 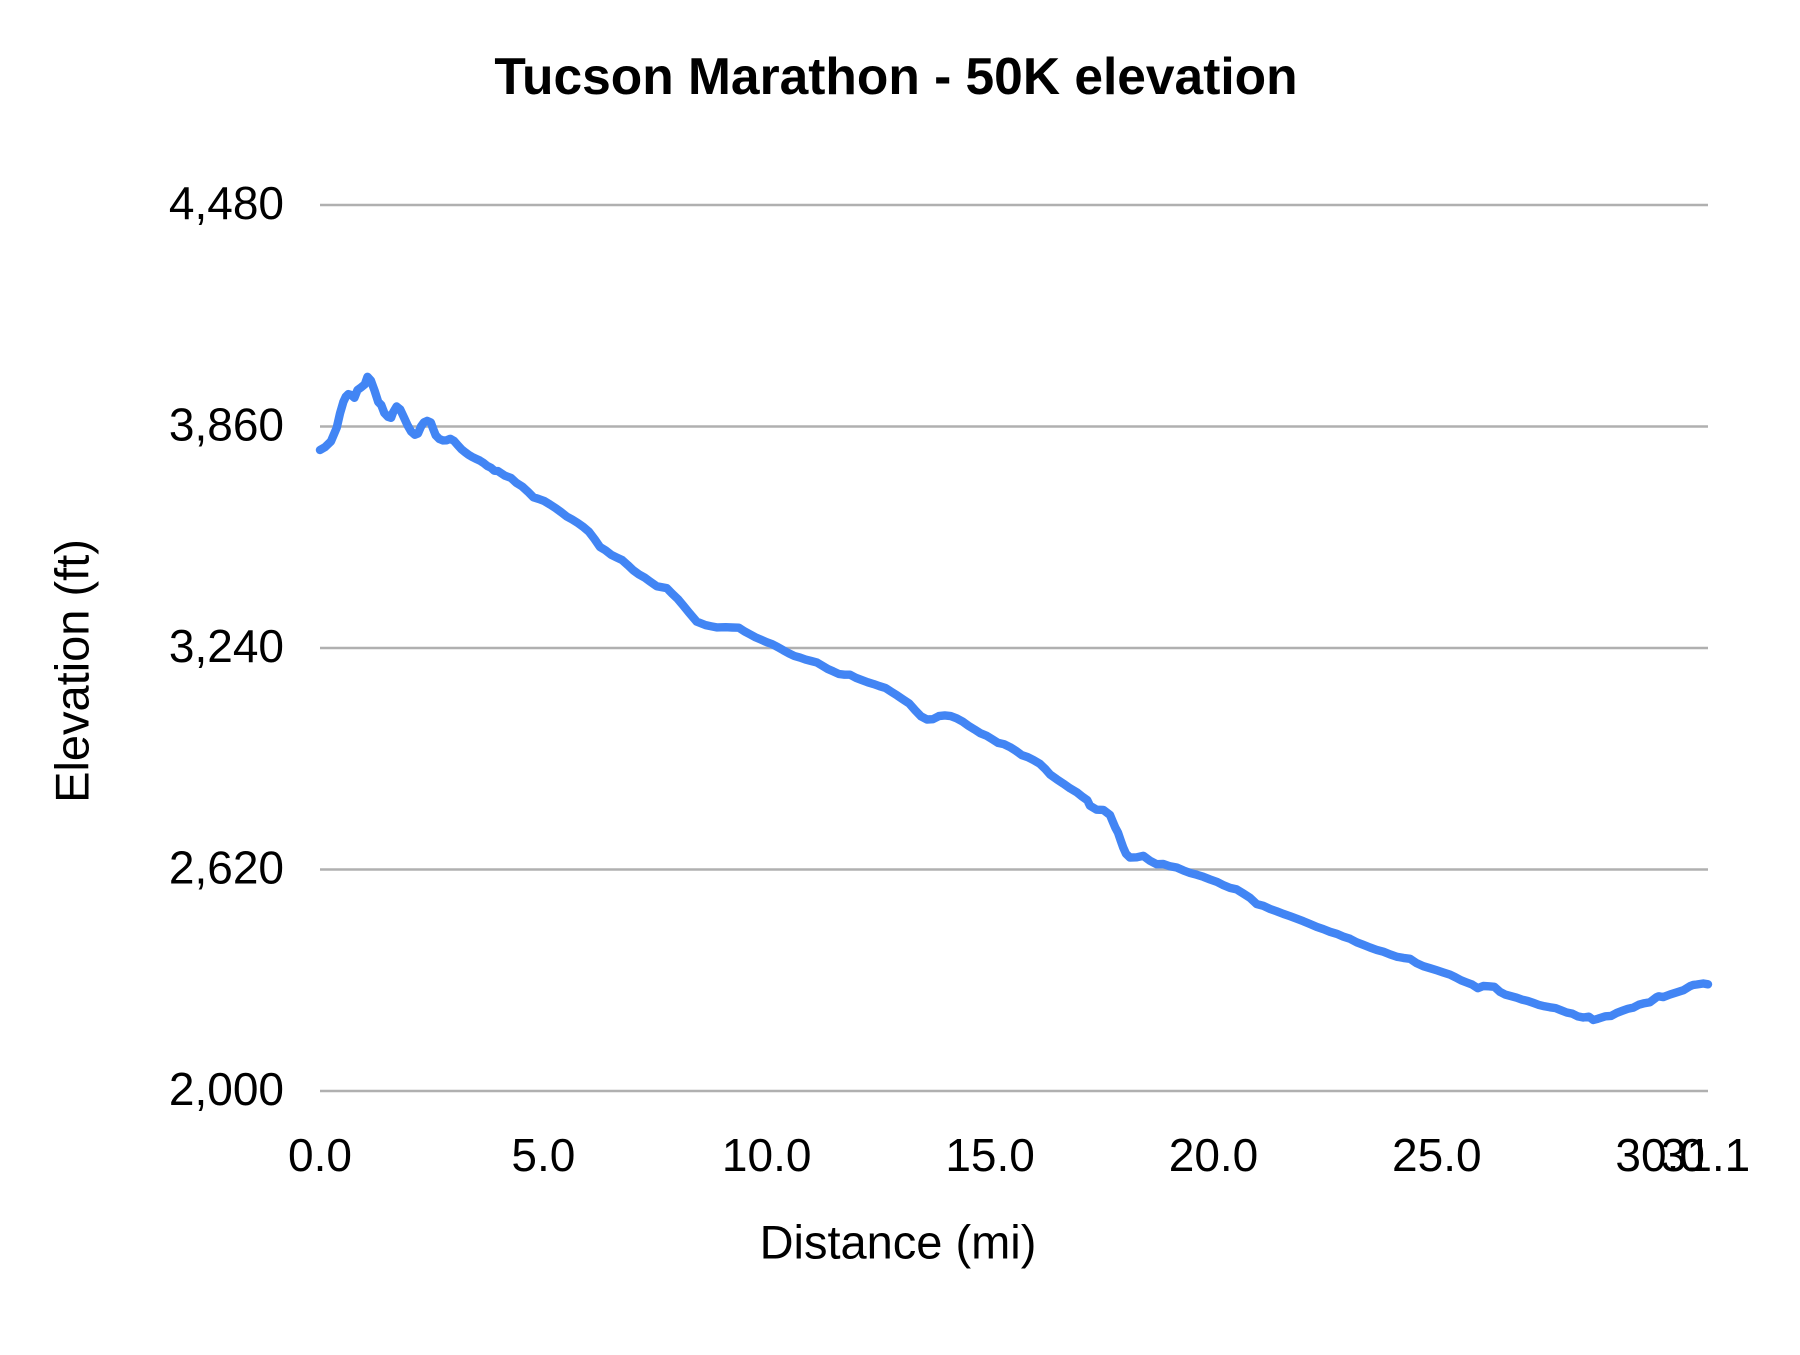 I want to click on svg-text: 3,240, so click(x=226, y=646).